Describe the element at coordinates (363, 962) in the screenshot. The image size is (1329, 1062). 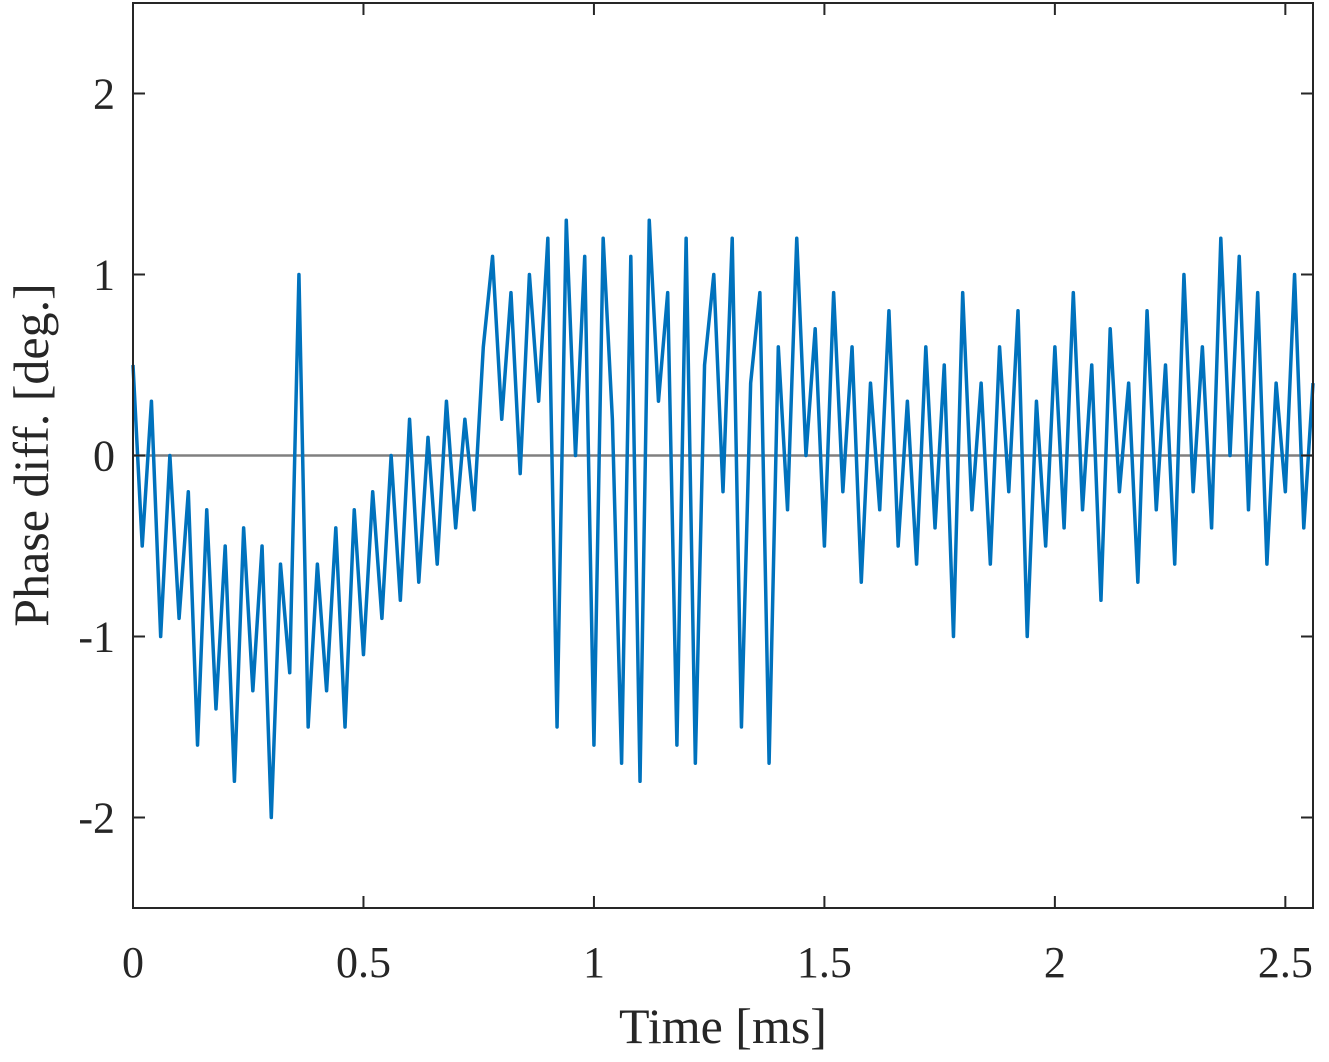
I see `x-tick-label: 0.5` at that location.